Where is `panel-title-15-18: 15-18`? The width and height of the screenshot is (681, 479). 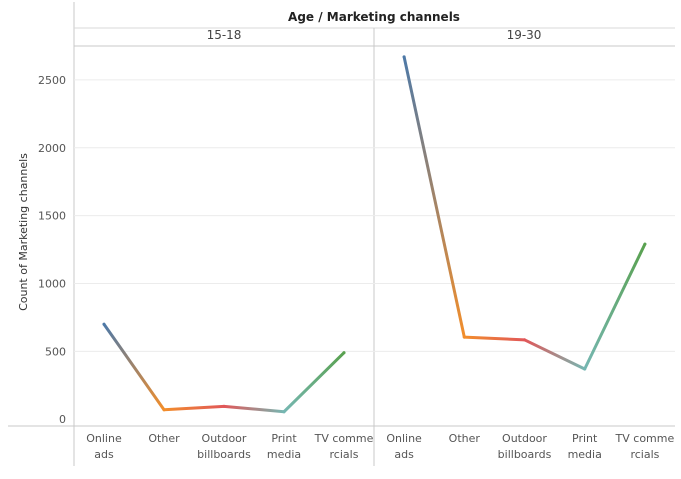 panel-title-15-18: 15-18 is located at coordinates (224, 35).